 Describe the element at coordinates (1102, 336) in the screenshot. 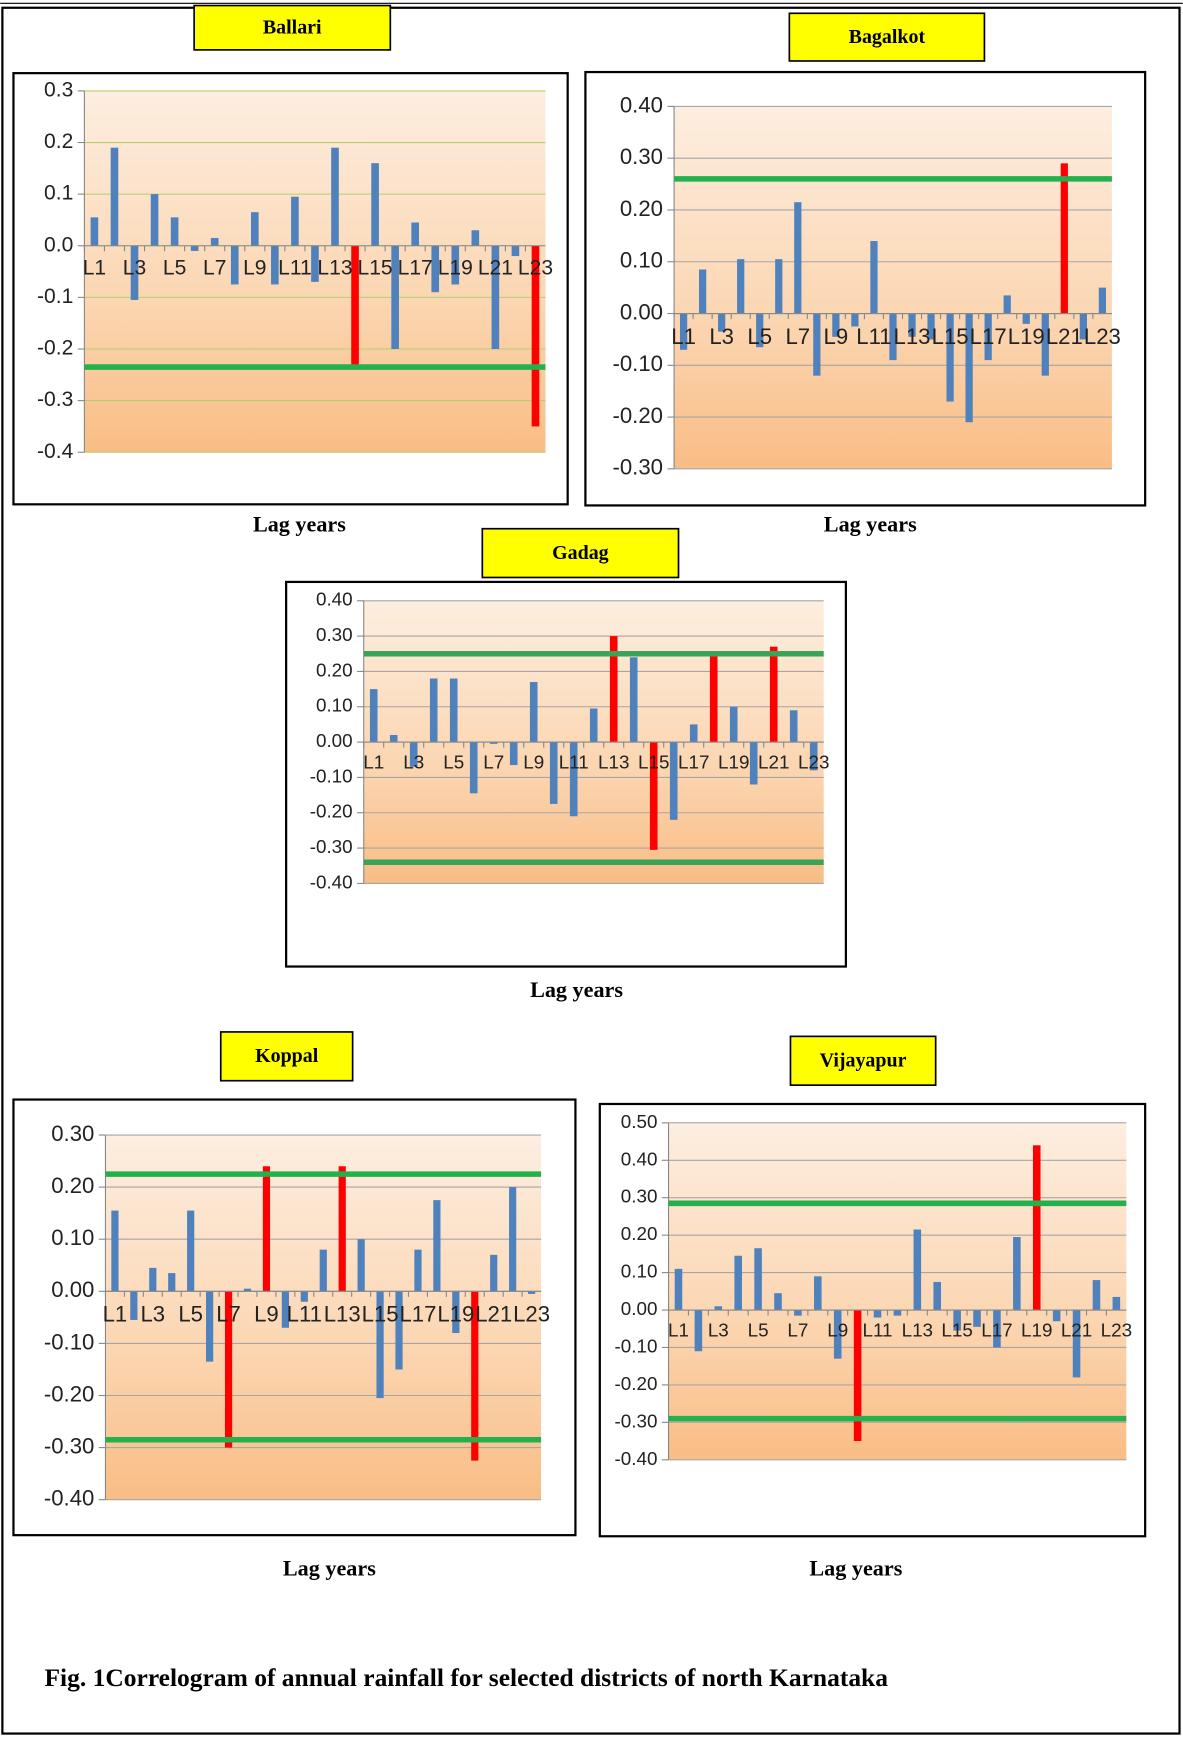

I see `x-tick-label: L23` at that location.